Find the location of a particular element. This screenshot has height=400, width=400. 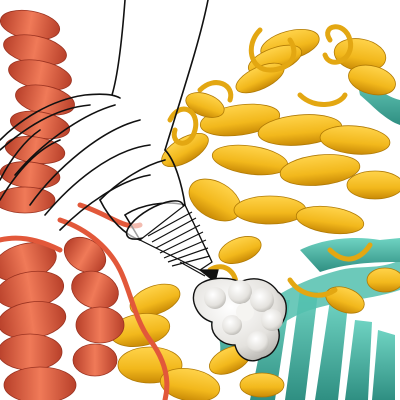

ligand-molecule-icon is located at coordinates (239, 319).